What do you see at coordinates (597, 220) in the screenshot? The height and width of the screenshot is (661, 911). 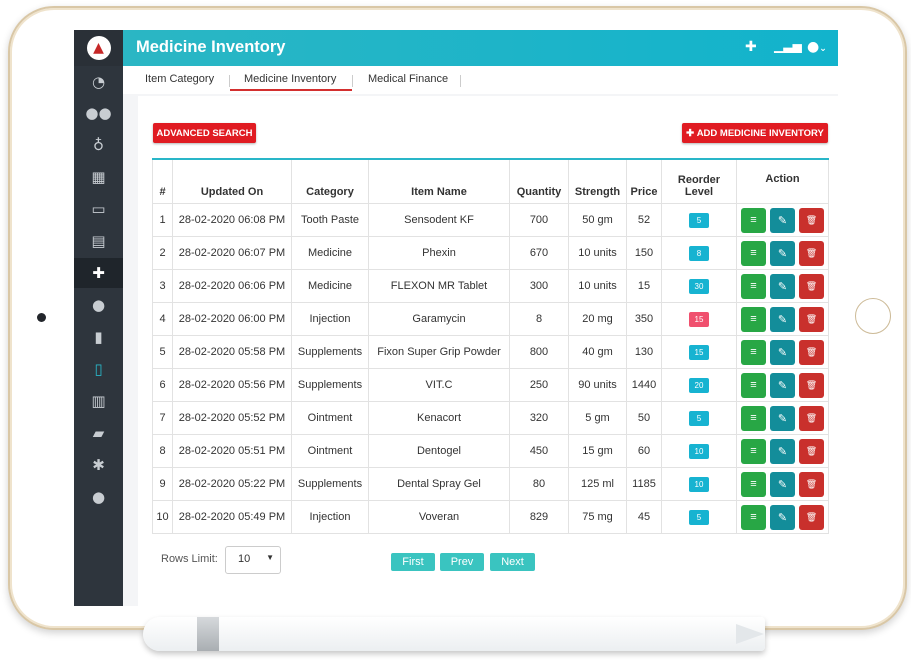 I see `cell-strength: 50 gm` at bounding box center [597, 220].